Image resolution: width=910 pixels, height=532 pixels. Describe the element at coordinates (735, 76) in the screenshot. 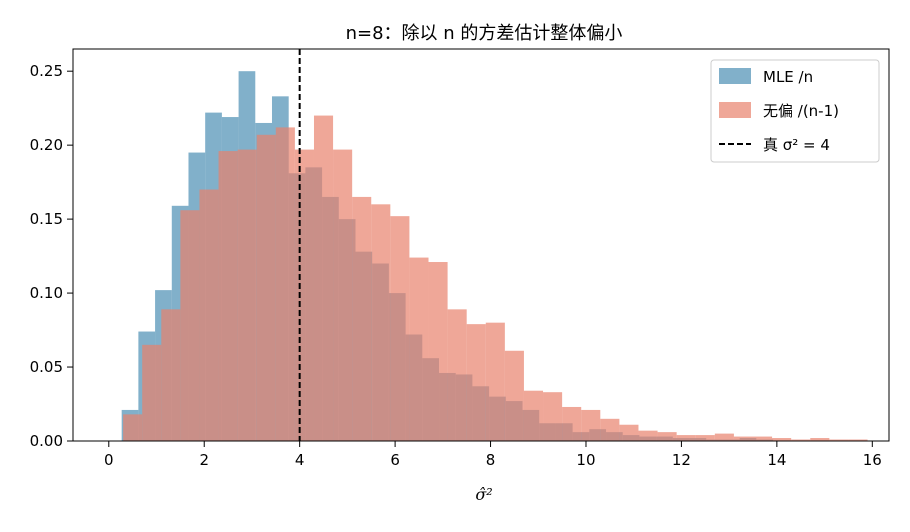

I see `legend-swatch-mle` at that location.